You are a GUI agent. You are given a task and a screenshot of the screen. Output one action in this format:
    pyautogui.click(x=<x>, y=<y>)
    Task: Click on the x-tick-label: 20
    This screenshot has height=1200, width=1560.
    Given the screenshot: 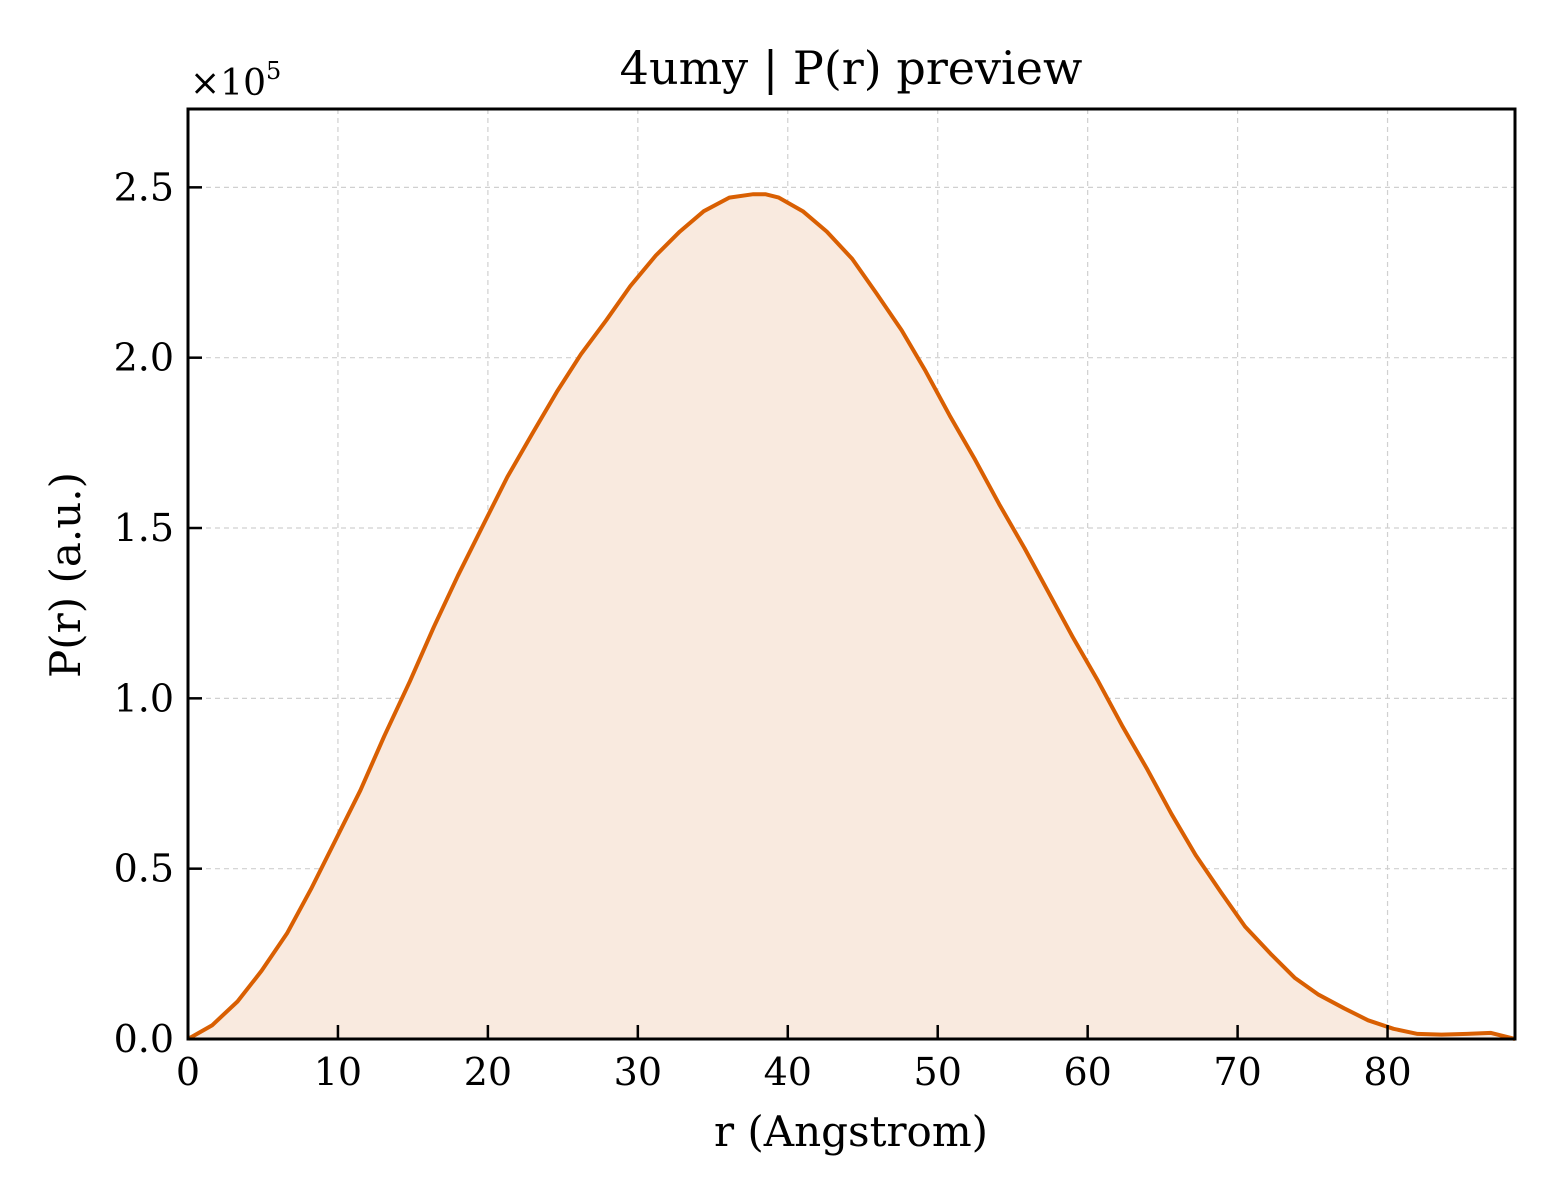 What is the action you would take?
    pyautogui.click(x=488, y=1072)
    